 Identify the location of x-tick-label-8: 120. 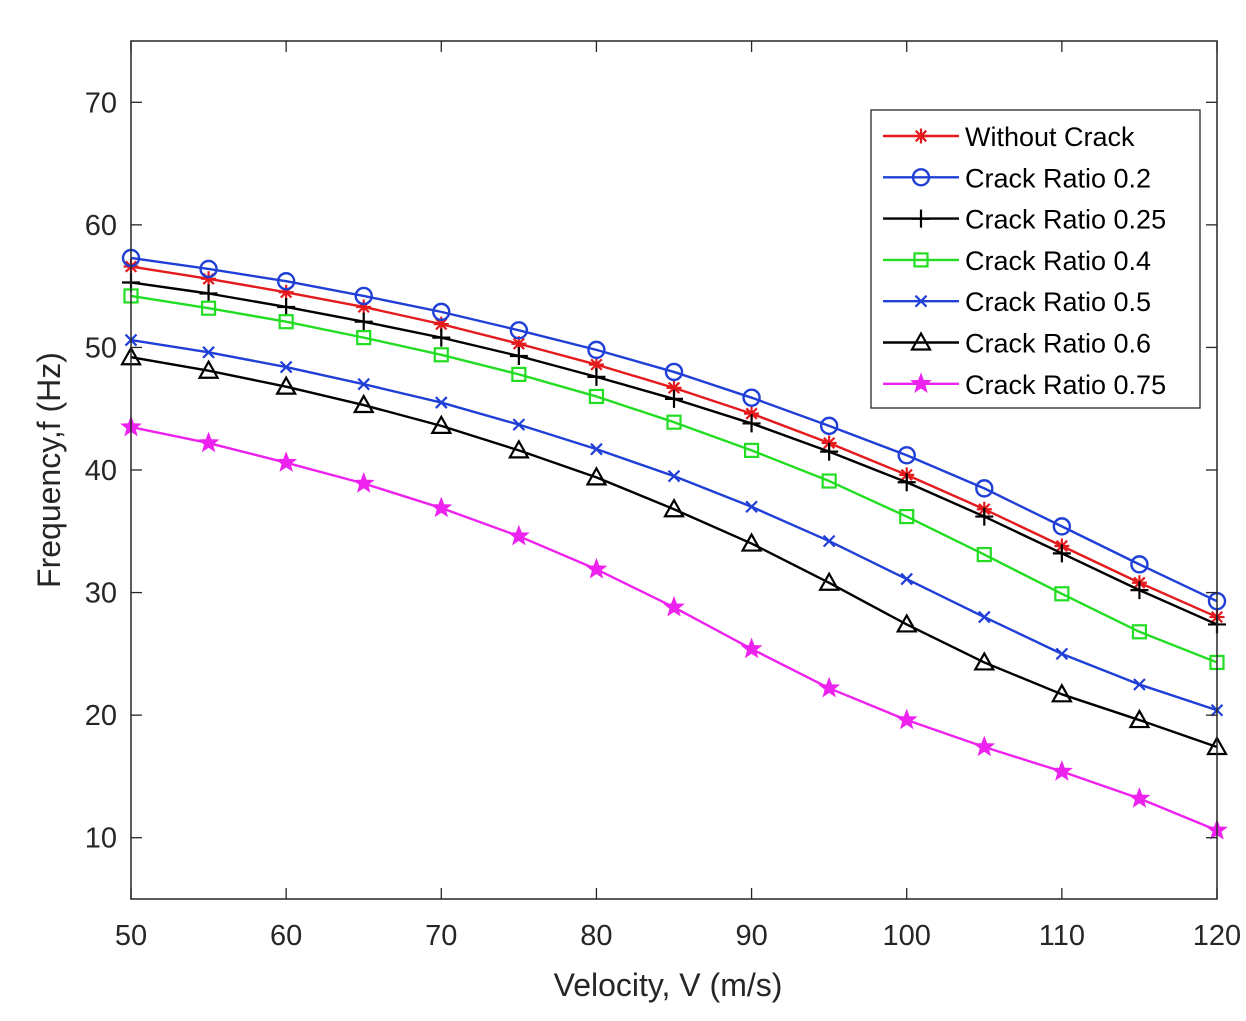
(1217, 936).